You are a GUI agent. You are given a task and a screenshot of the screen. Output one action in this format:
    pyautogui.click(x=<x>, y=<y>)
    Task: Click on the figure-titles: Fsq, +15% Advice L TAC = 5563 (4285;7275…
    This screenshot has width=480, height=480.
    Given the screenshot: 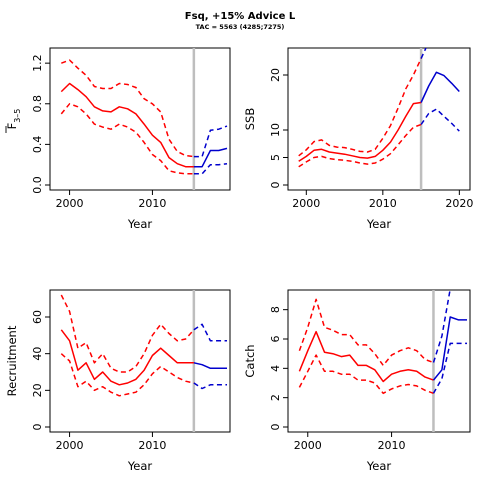 What is the action you would take?
    pyautogui.click(x=240, y=20)
    